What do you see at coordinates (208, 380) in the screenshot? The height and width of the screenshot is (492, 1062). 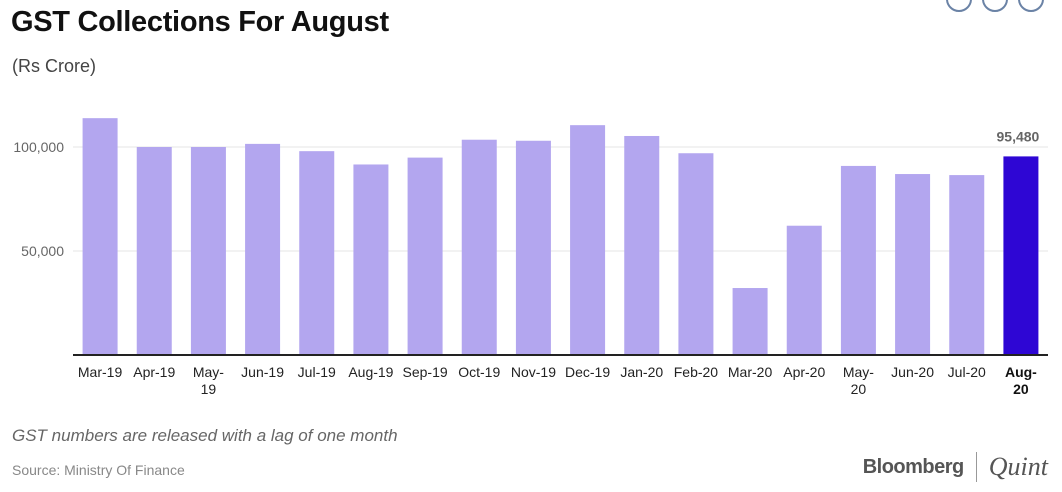 I see `x-tick-label: May-19` at bounding box center [208, 380].